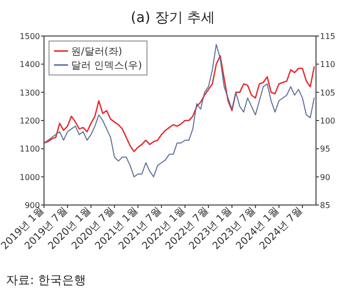 The height and width of the screenshot is (293, 346). What do you see at coordinates (30, 36) in the screenshot?
I see `y-tick-label: 1500` at bounding box center [30, 36].